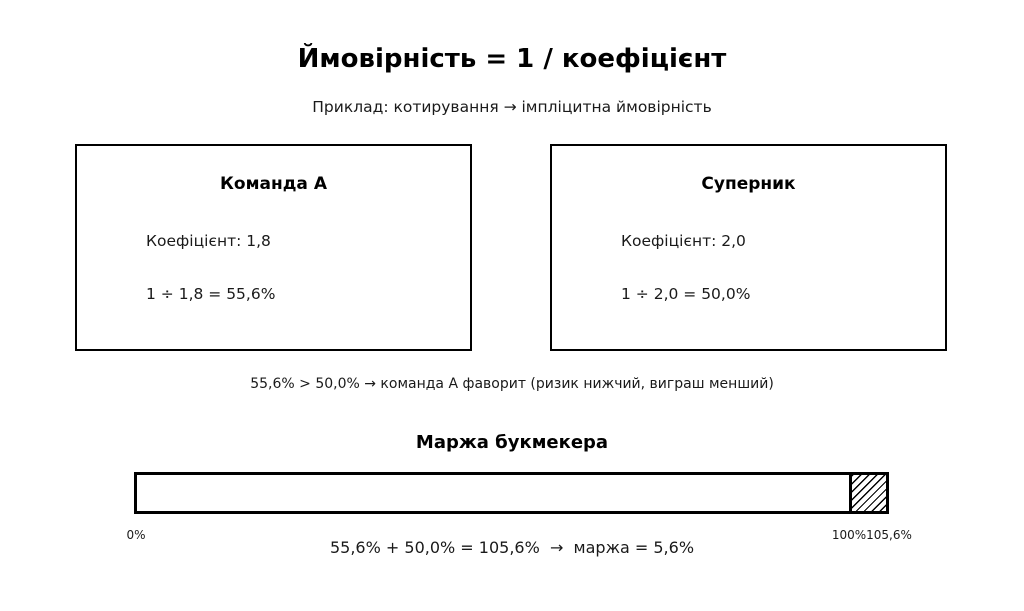  I want to click on team-a-probability: 1 ÷ 1,8 = 55,6%, so click(211, 294).